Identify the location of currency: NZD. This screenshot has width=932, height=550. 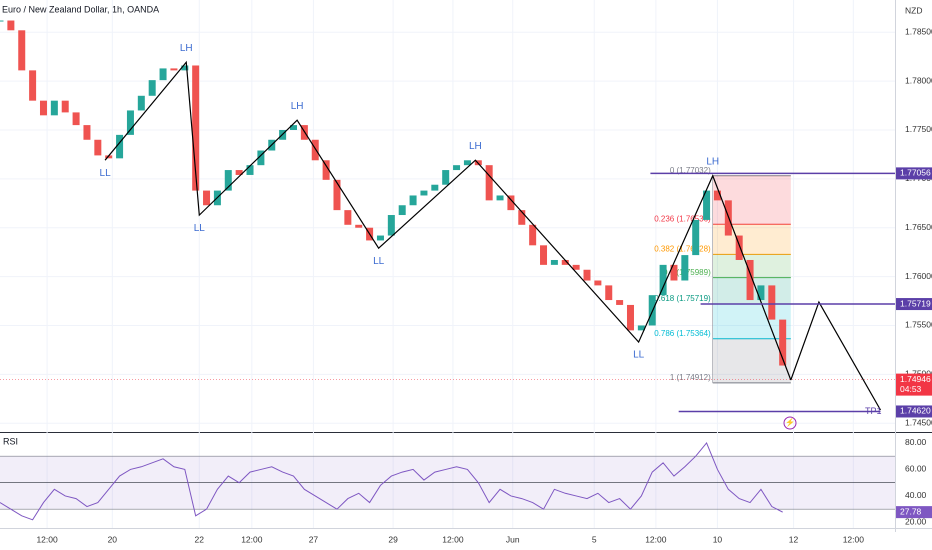
(913, 10).